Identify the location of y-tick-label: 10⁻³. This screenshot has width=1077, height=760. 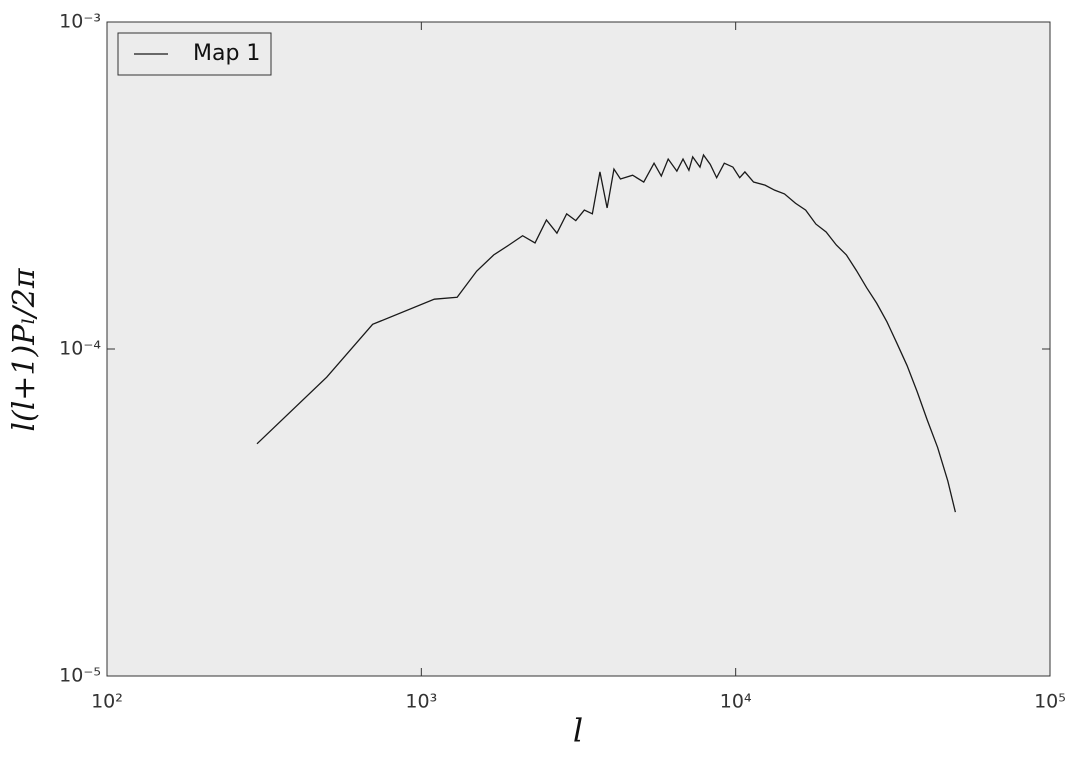
(80, 22).